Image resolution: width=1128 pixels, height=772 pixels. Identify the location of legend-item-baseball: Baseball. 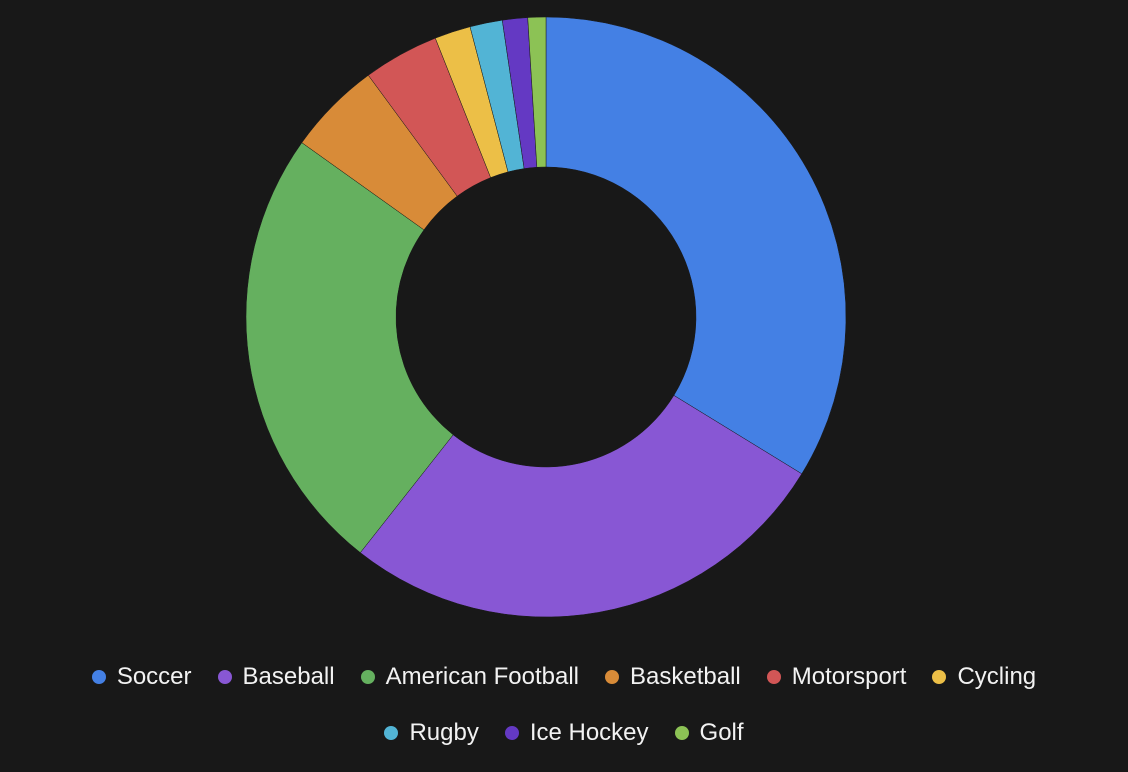
(276, 677).